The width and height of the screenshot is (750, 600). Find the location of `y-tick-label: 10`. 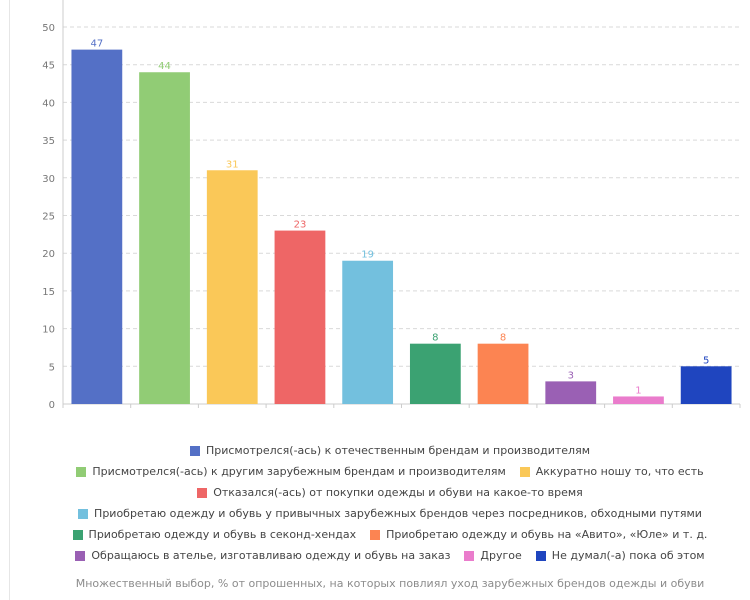

y-tick-label: 10 is located at coordinates (48, 330).